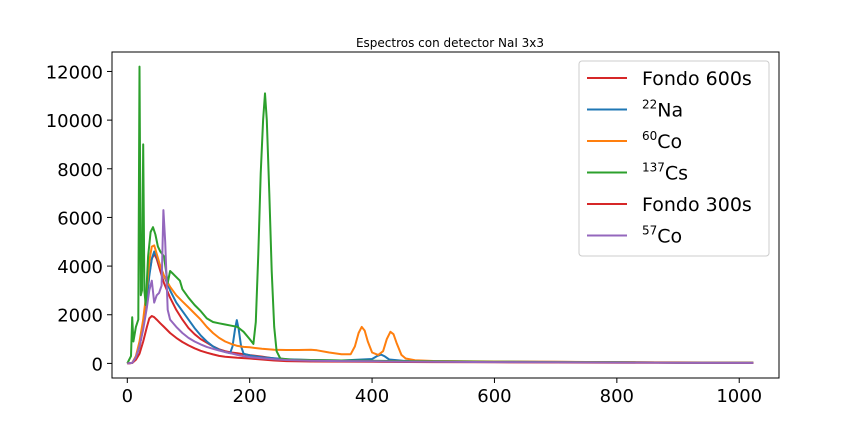 The height and width of the screenshot is (432, 864). Describe the element at coordinates (617, 396) in the screenshot. I see `x-tick-label: 800` at that location.